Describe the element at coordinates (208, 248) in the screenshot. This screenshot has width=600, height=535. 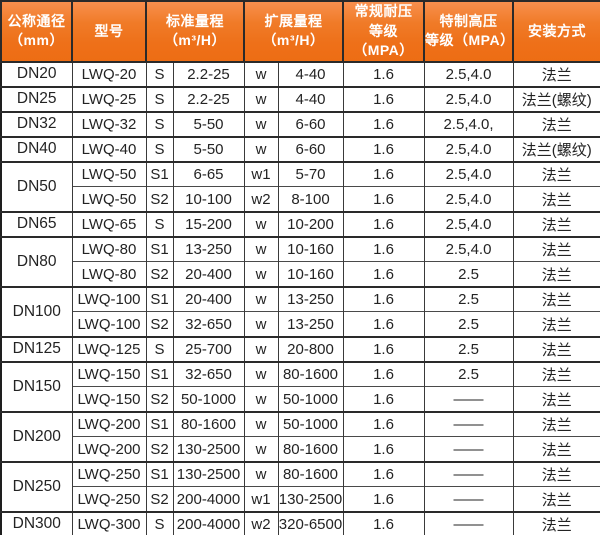
I see `cell-std-range: 13-250` at that location.